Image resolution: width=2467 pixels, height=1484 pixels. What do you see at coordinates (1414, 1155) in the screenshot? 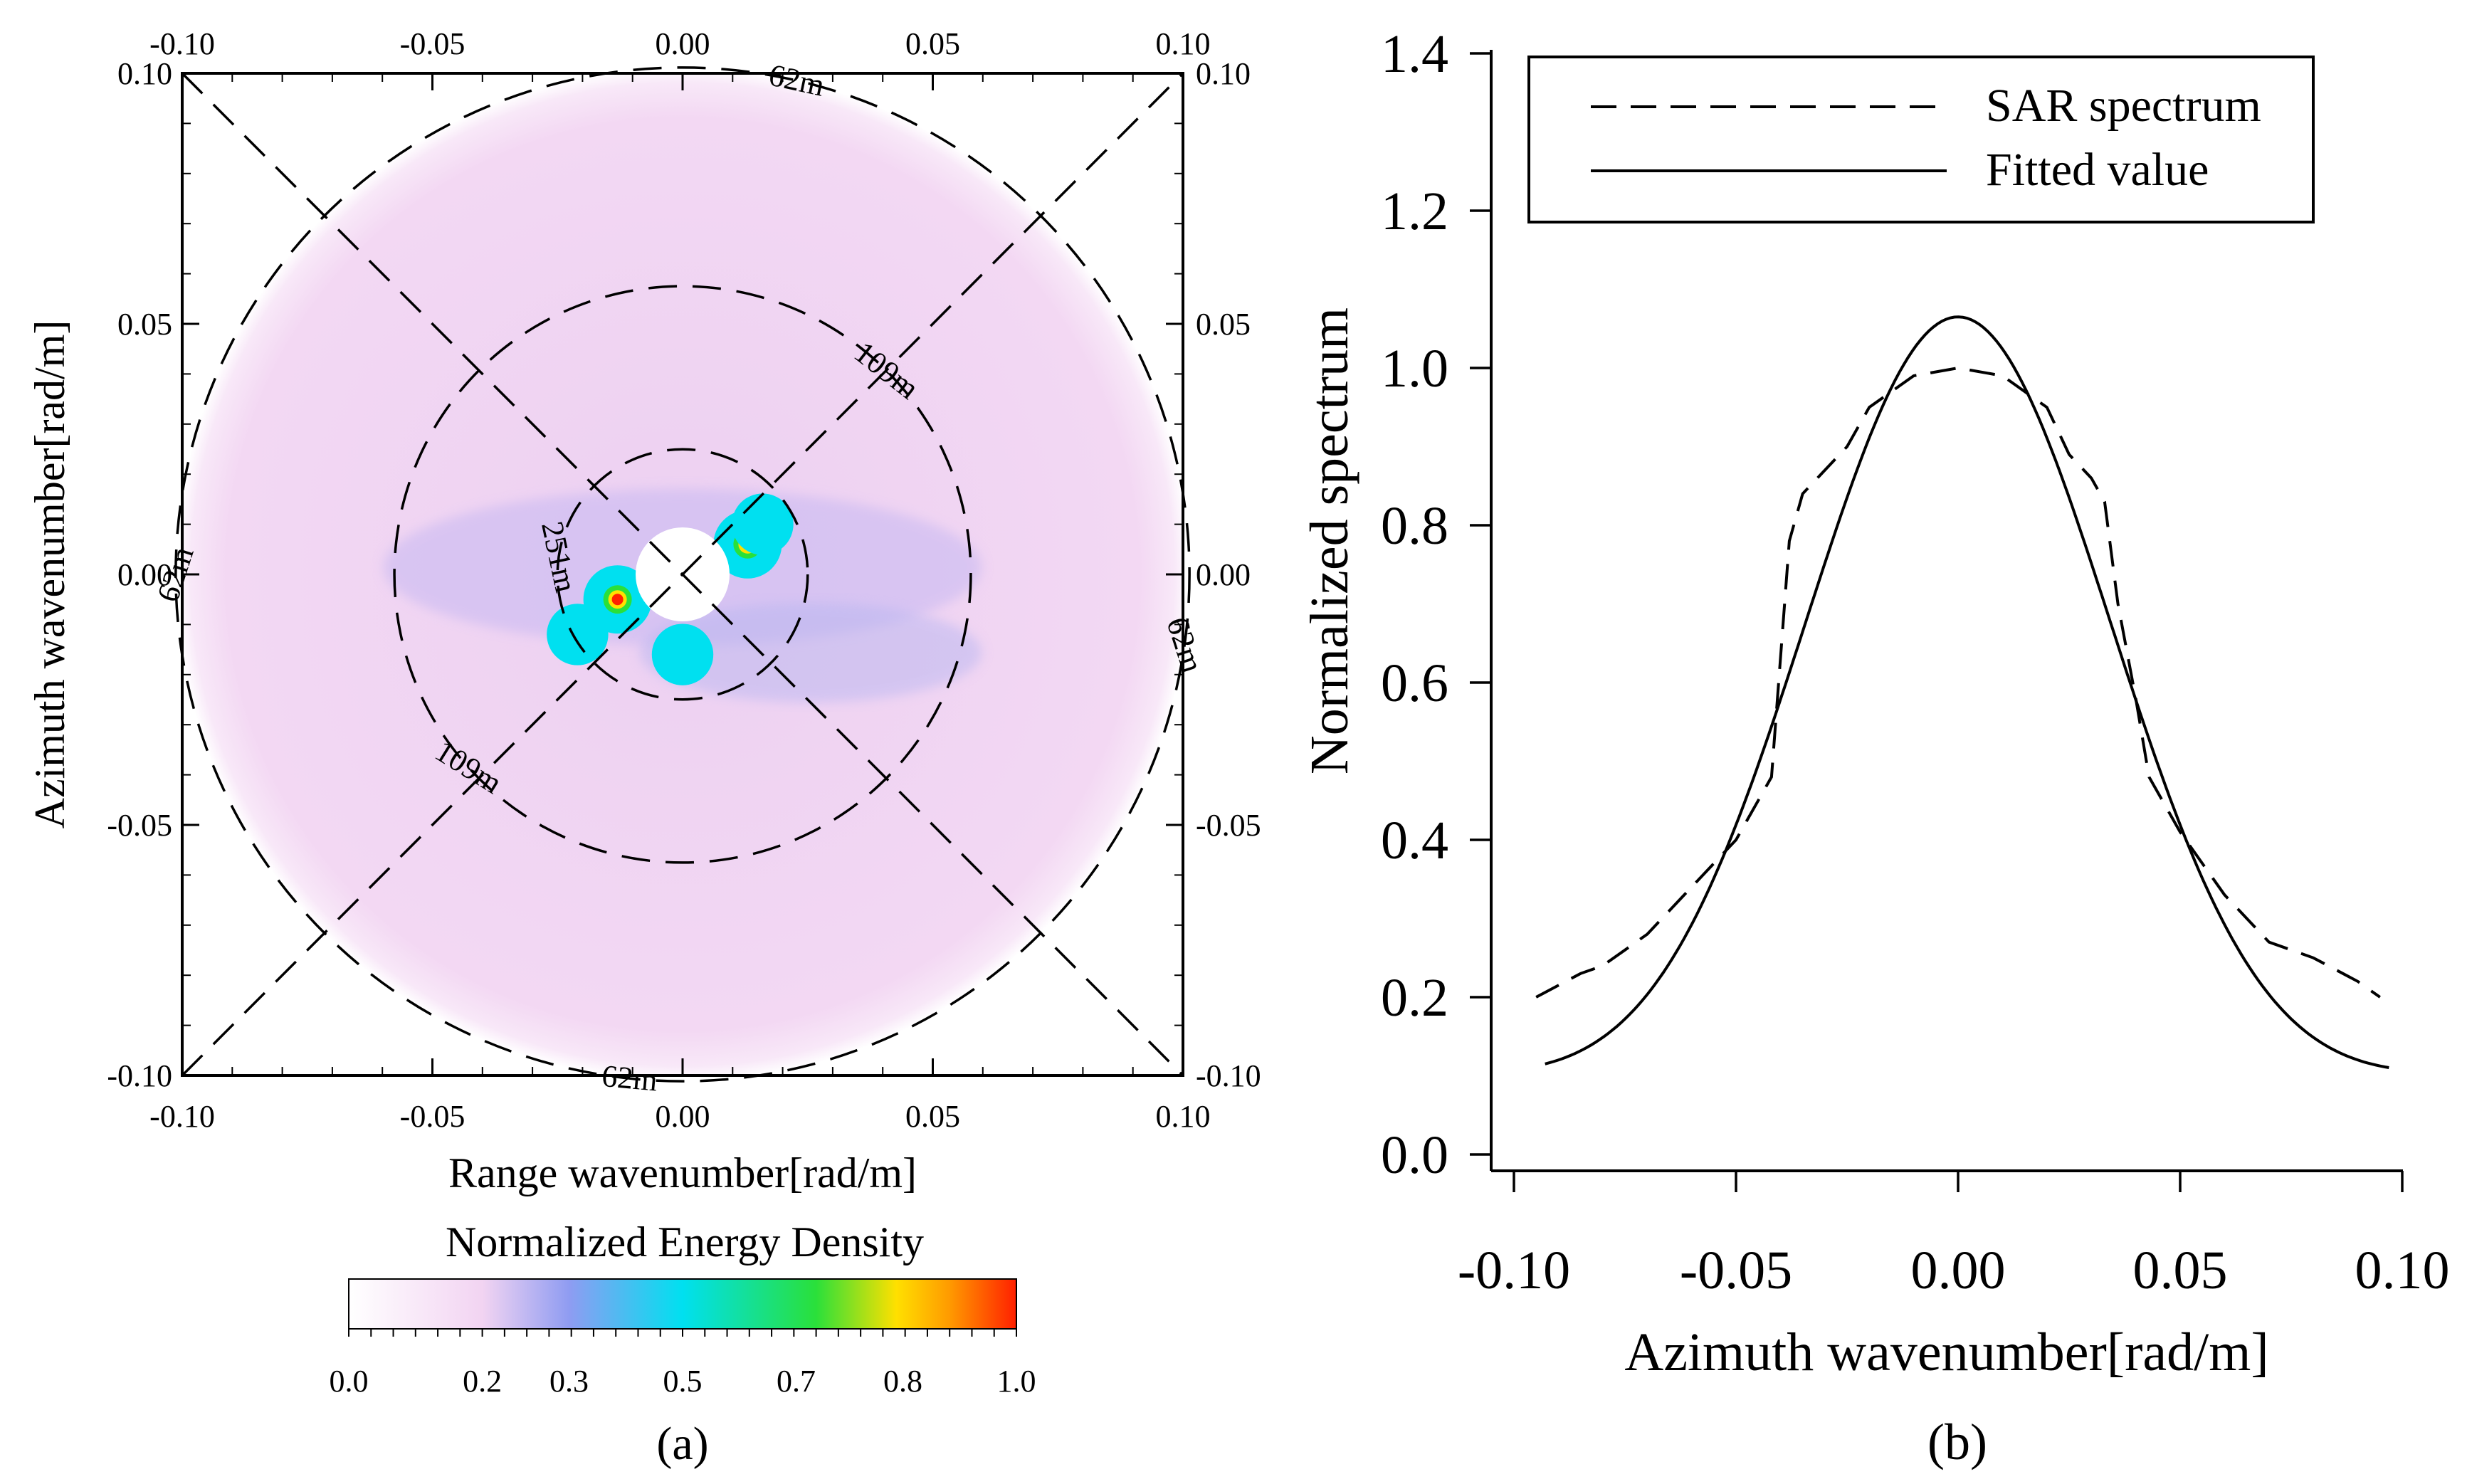
I see `y-tick-label: 0.0` at bounding box center [1414, 1155].